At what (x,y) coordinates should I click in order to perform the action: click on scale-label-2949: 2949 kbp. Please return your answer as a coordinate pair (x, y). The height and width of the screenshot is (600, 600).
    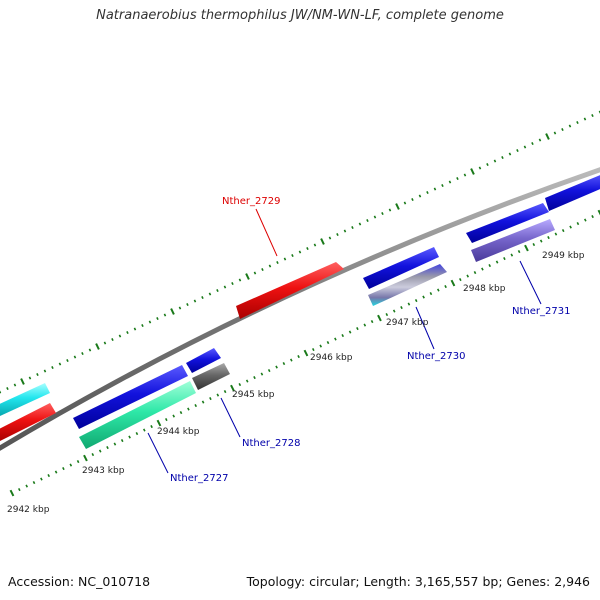
    Looking at the image, I should click on (563, 256).